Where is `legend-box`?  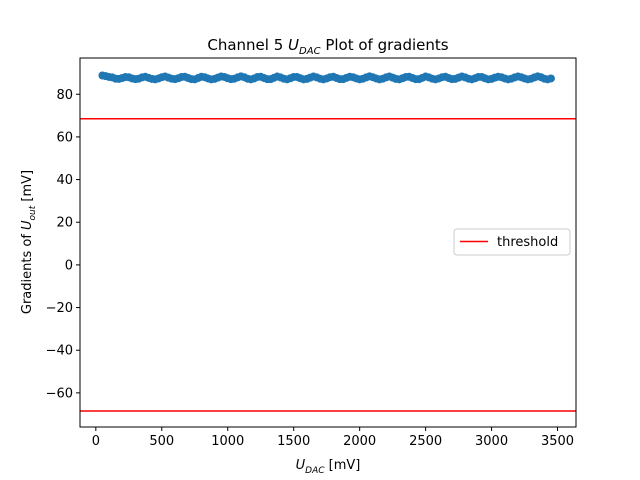 legend-box is located at coordinates (512, 242).